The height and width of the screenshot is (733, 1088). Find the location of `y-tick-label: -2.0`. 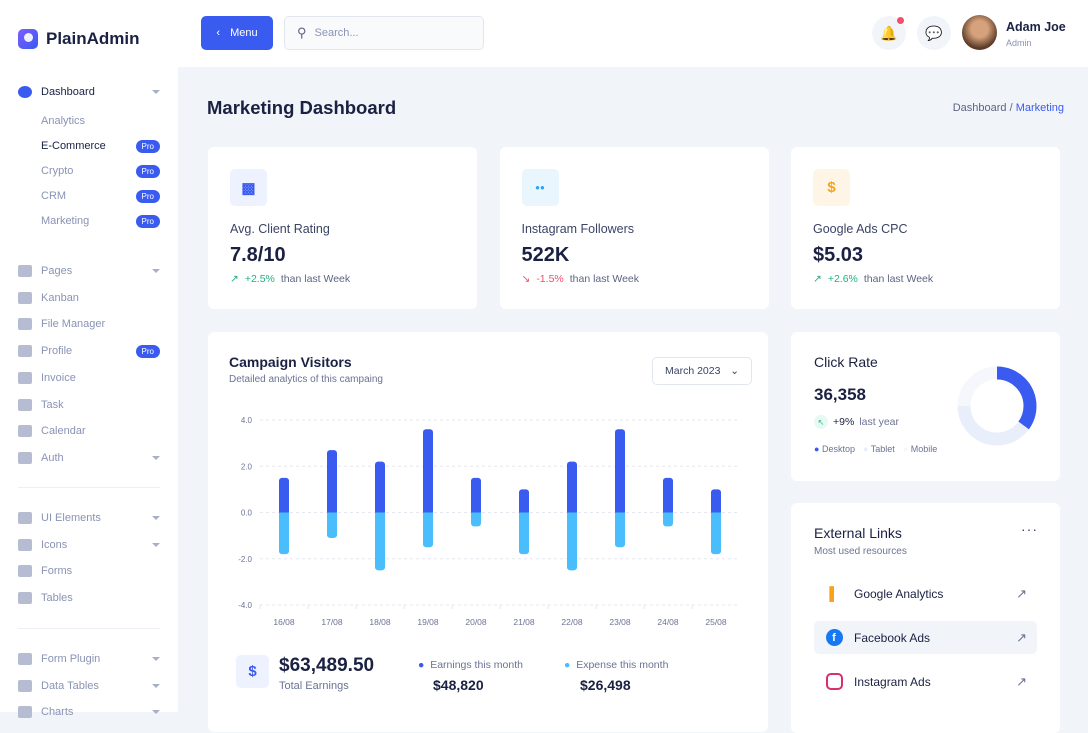

y-tick-label: -2.0 is located at coordinates (245, 559).